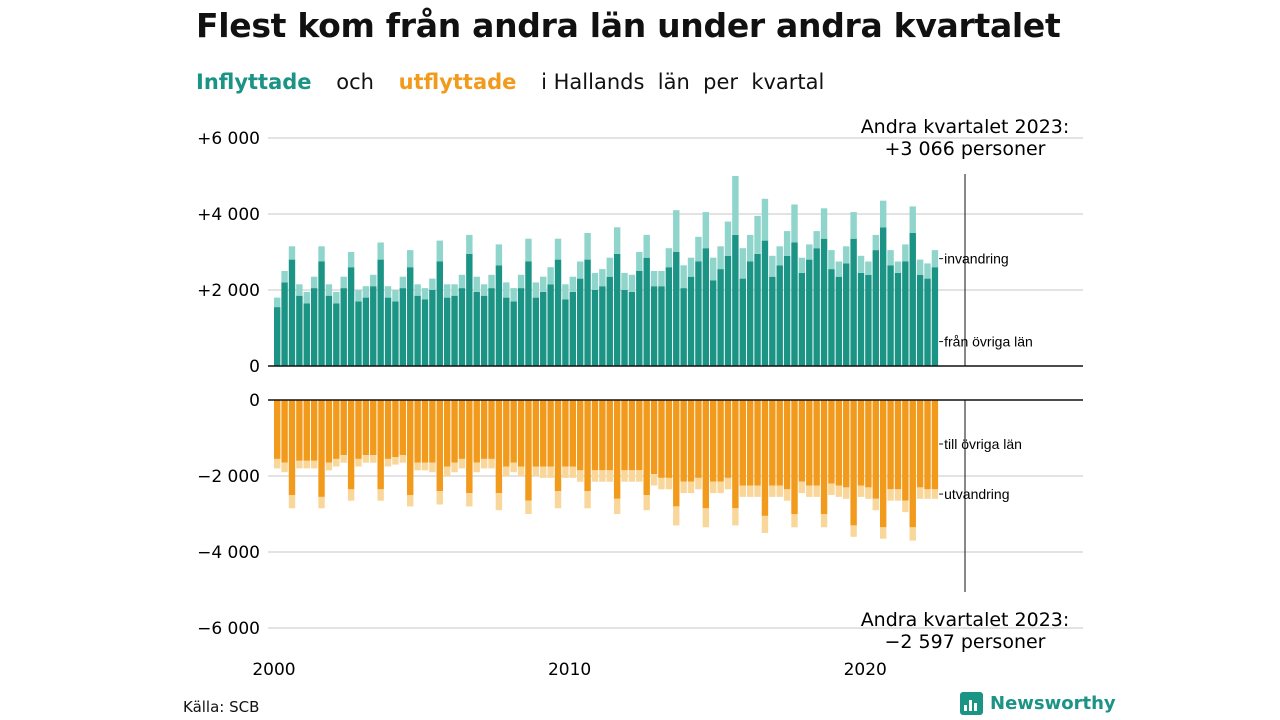  Describe the element at coordinates (965, 149) in the screenshot. I see `annotation-top-line2: +3 066 personer` at that location.